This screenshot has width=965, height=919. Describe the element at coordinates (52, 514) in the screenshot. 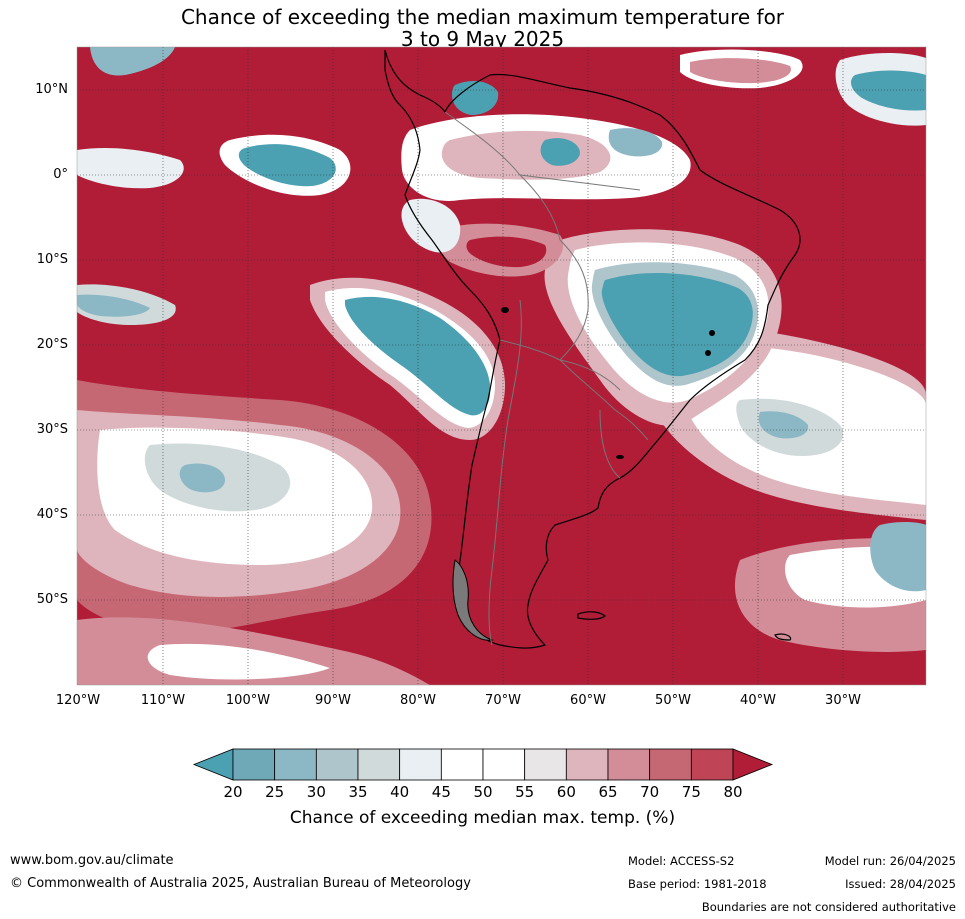

I see `lat-label-40s: 40°S` at that location.